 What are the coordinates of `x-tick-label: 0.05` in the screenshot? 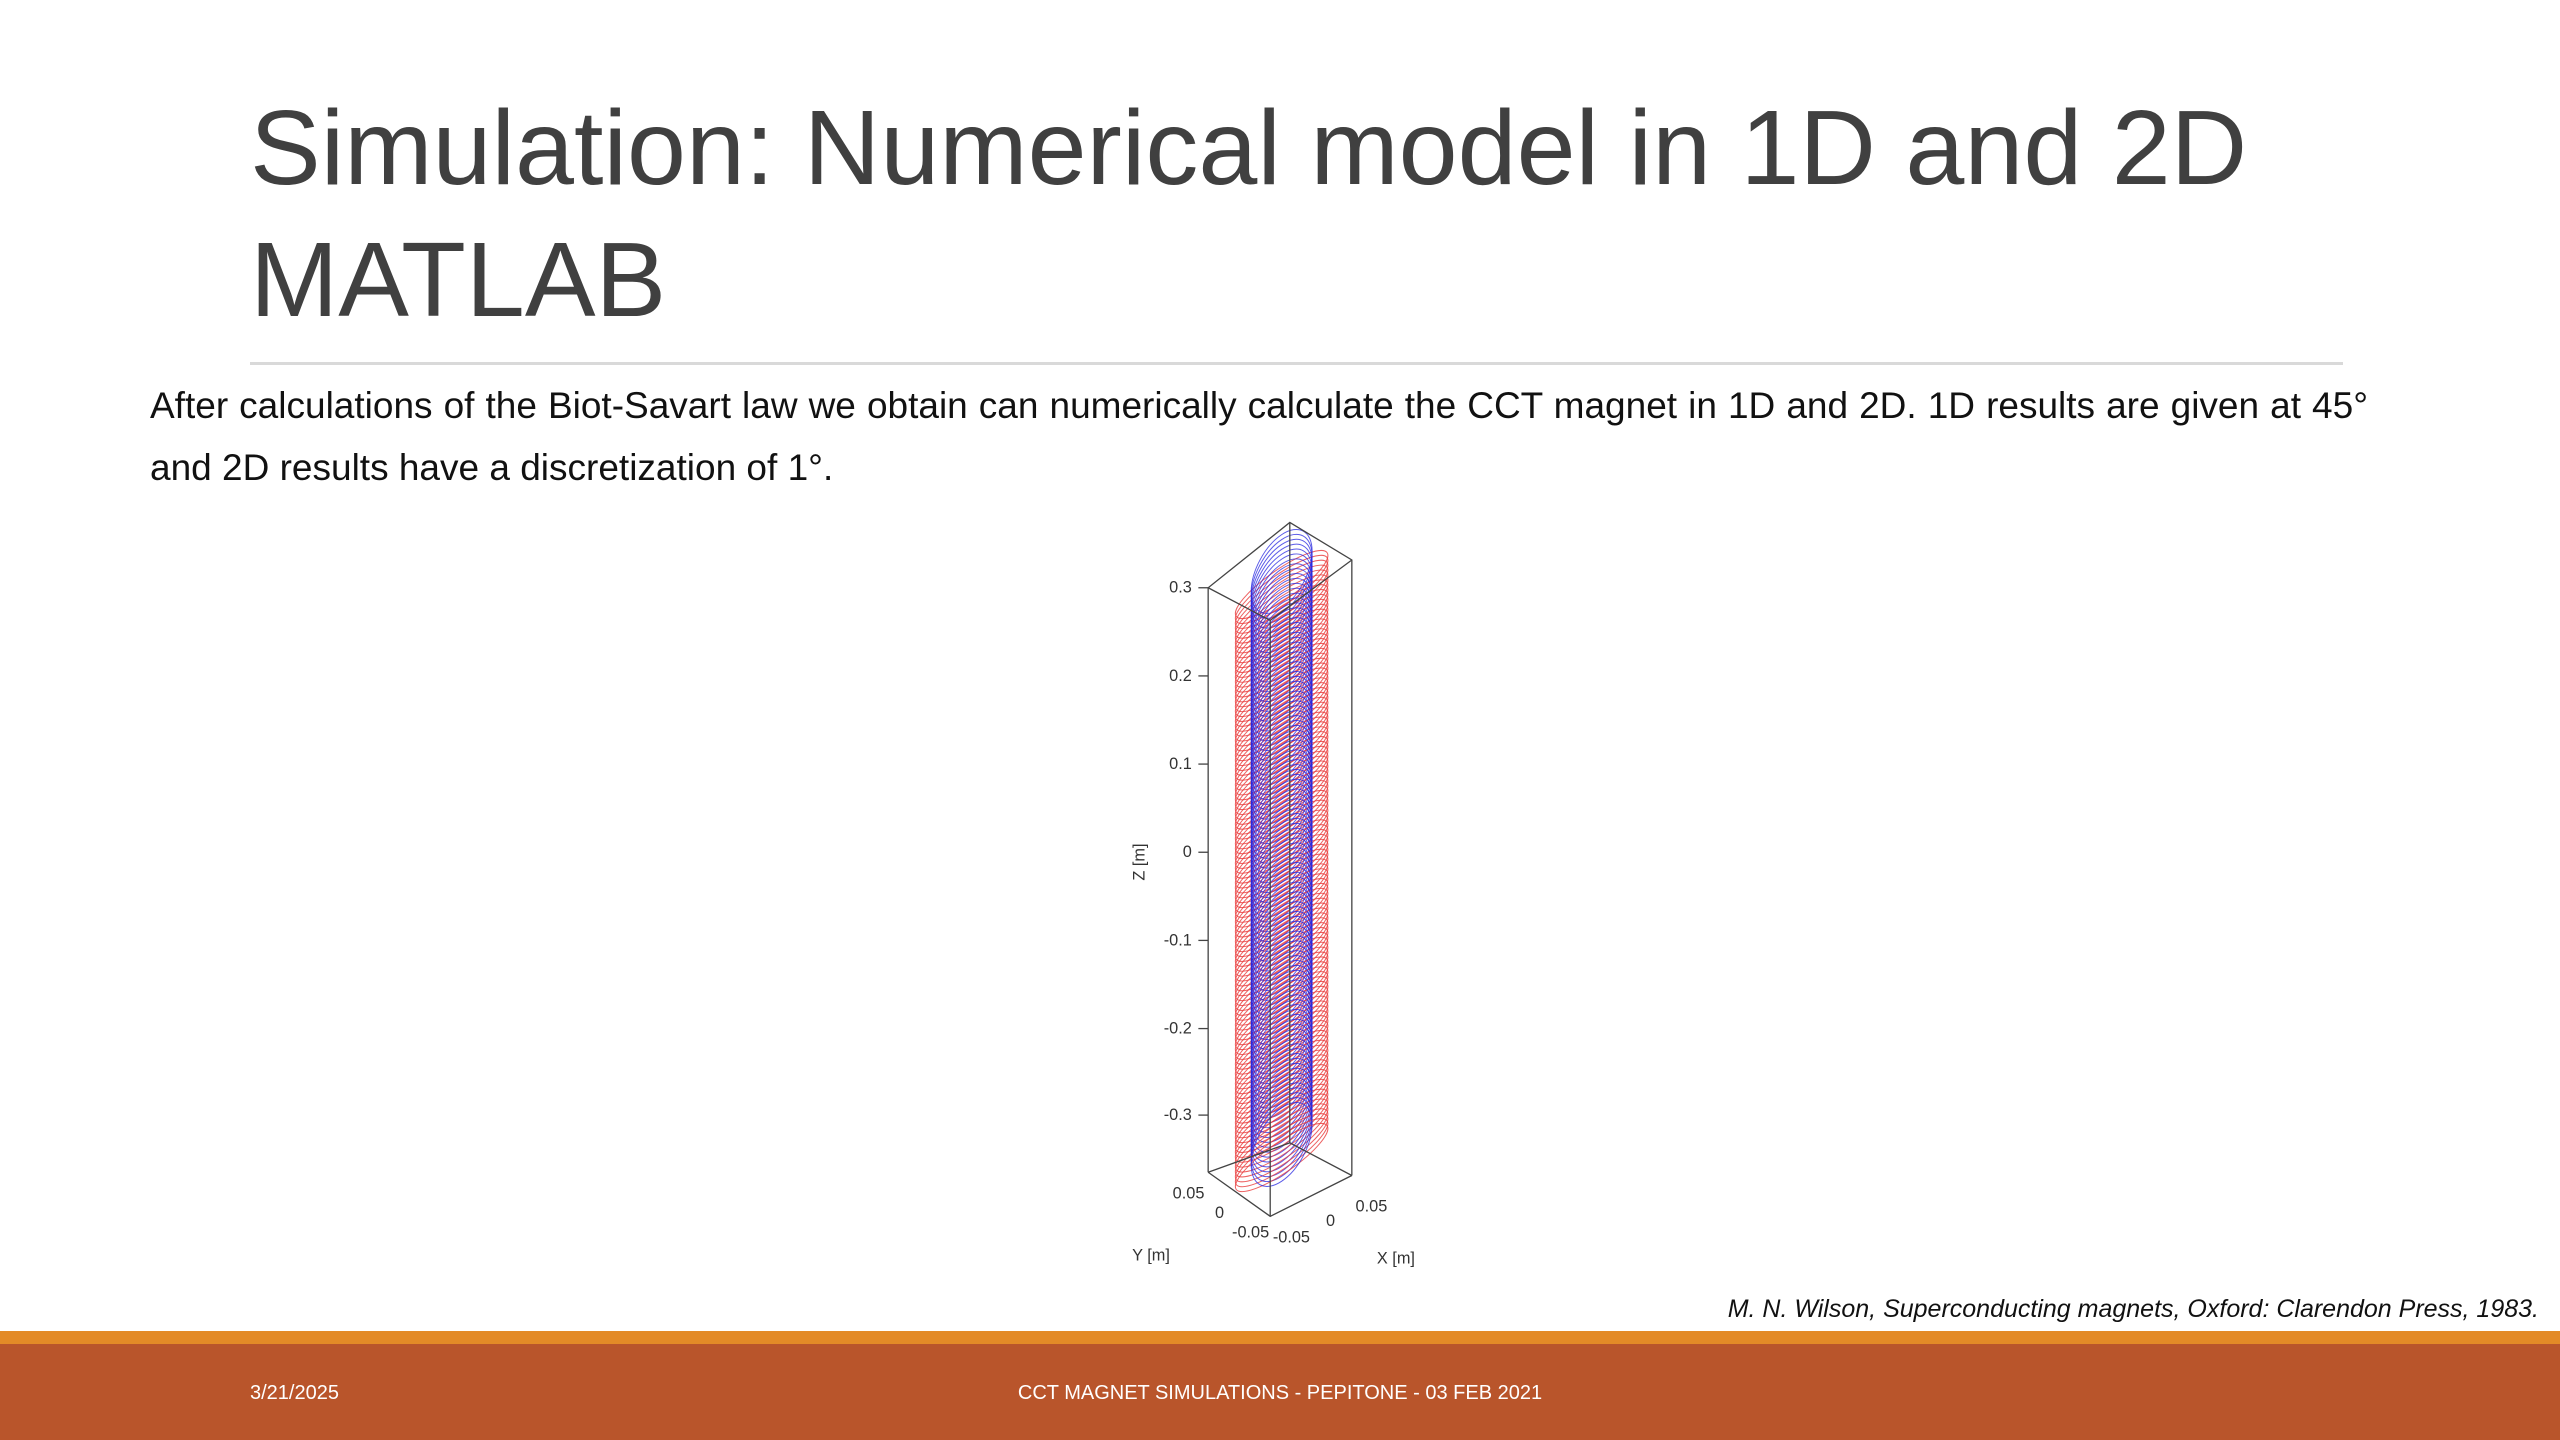 It's located at (1372, 1206).